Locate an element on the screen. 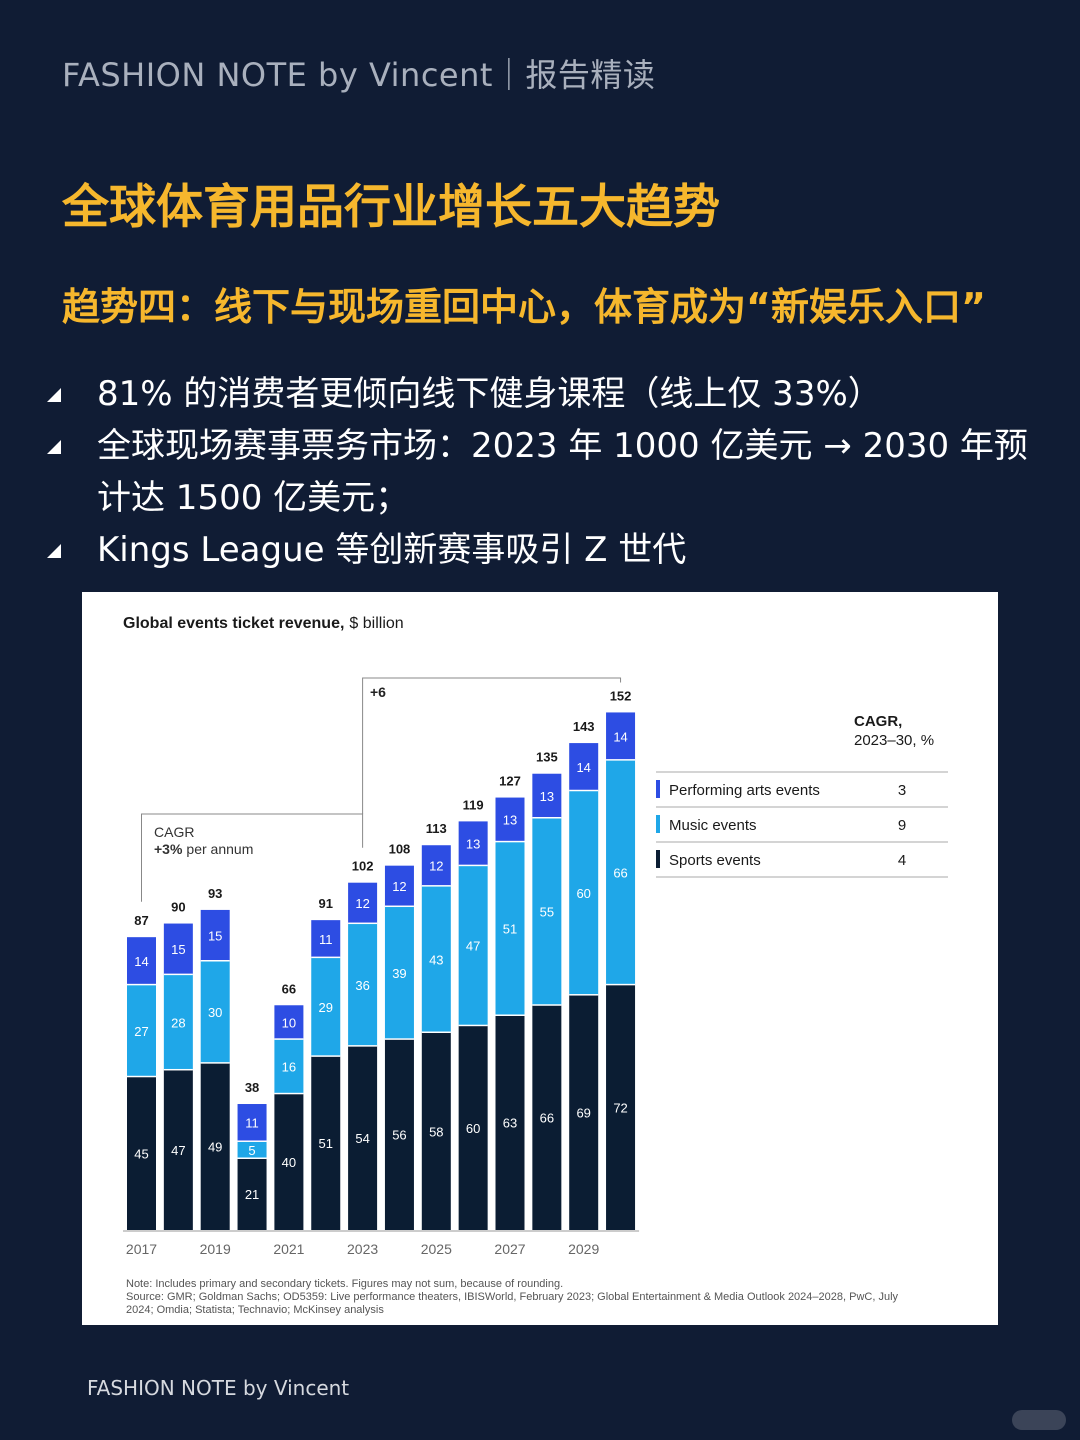  segment-value-label: 36 is located at coordinates (362, 985).